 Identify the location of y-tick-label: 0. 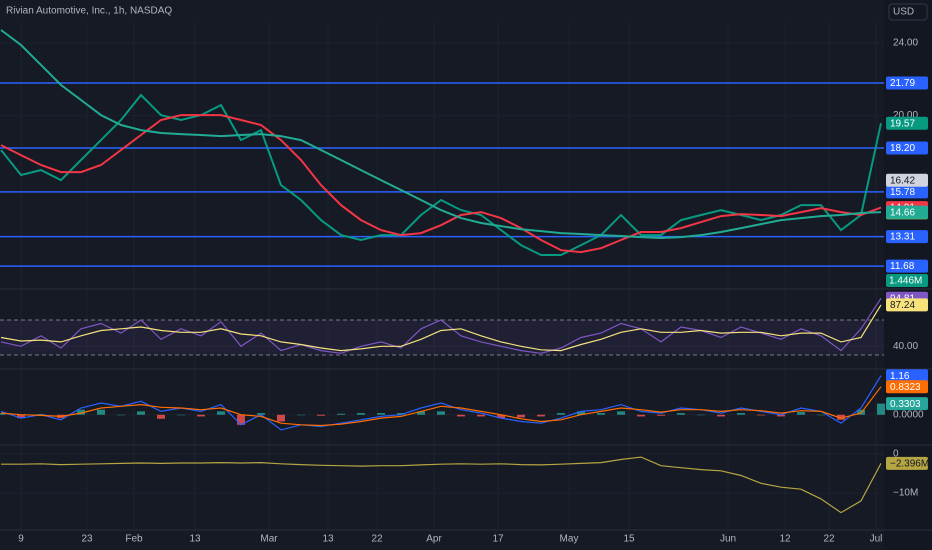
(896, 454).